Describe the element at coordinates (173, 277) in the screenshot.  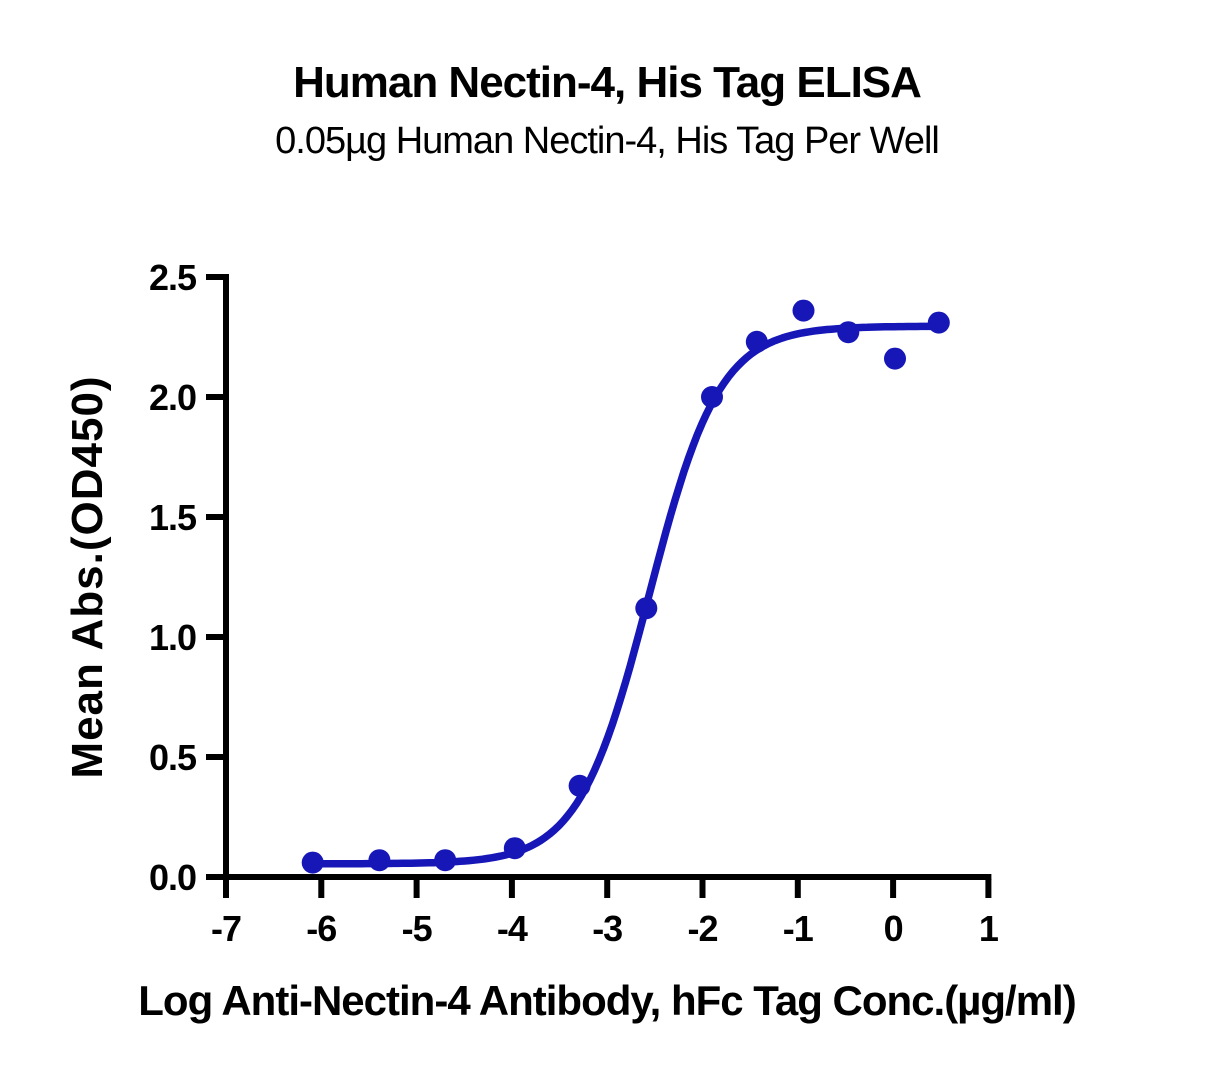
I see `y-tick-label: 2.5` at that location.